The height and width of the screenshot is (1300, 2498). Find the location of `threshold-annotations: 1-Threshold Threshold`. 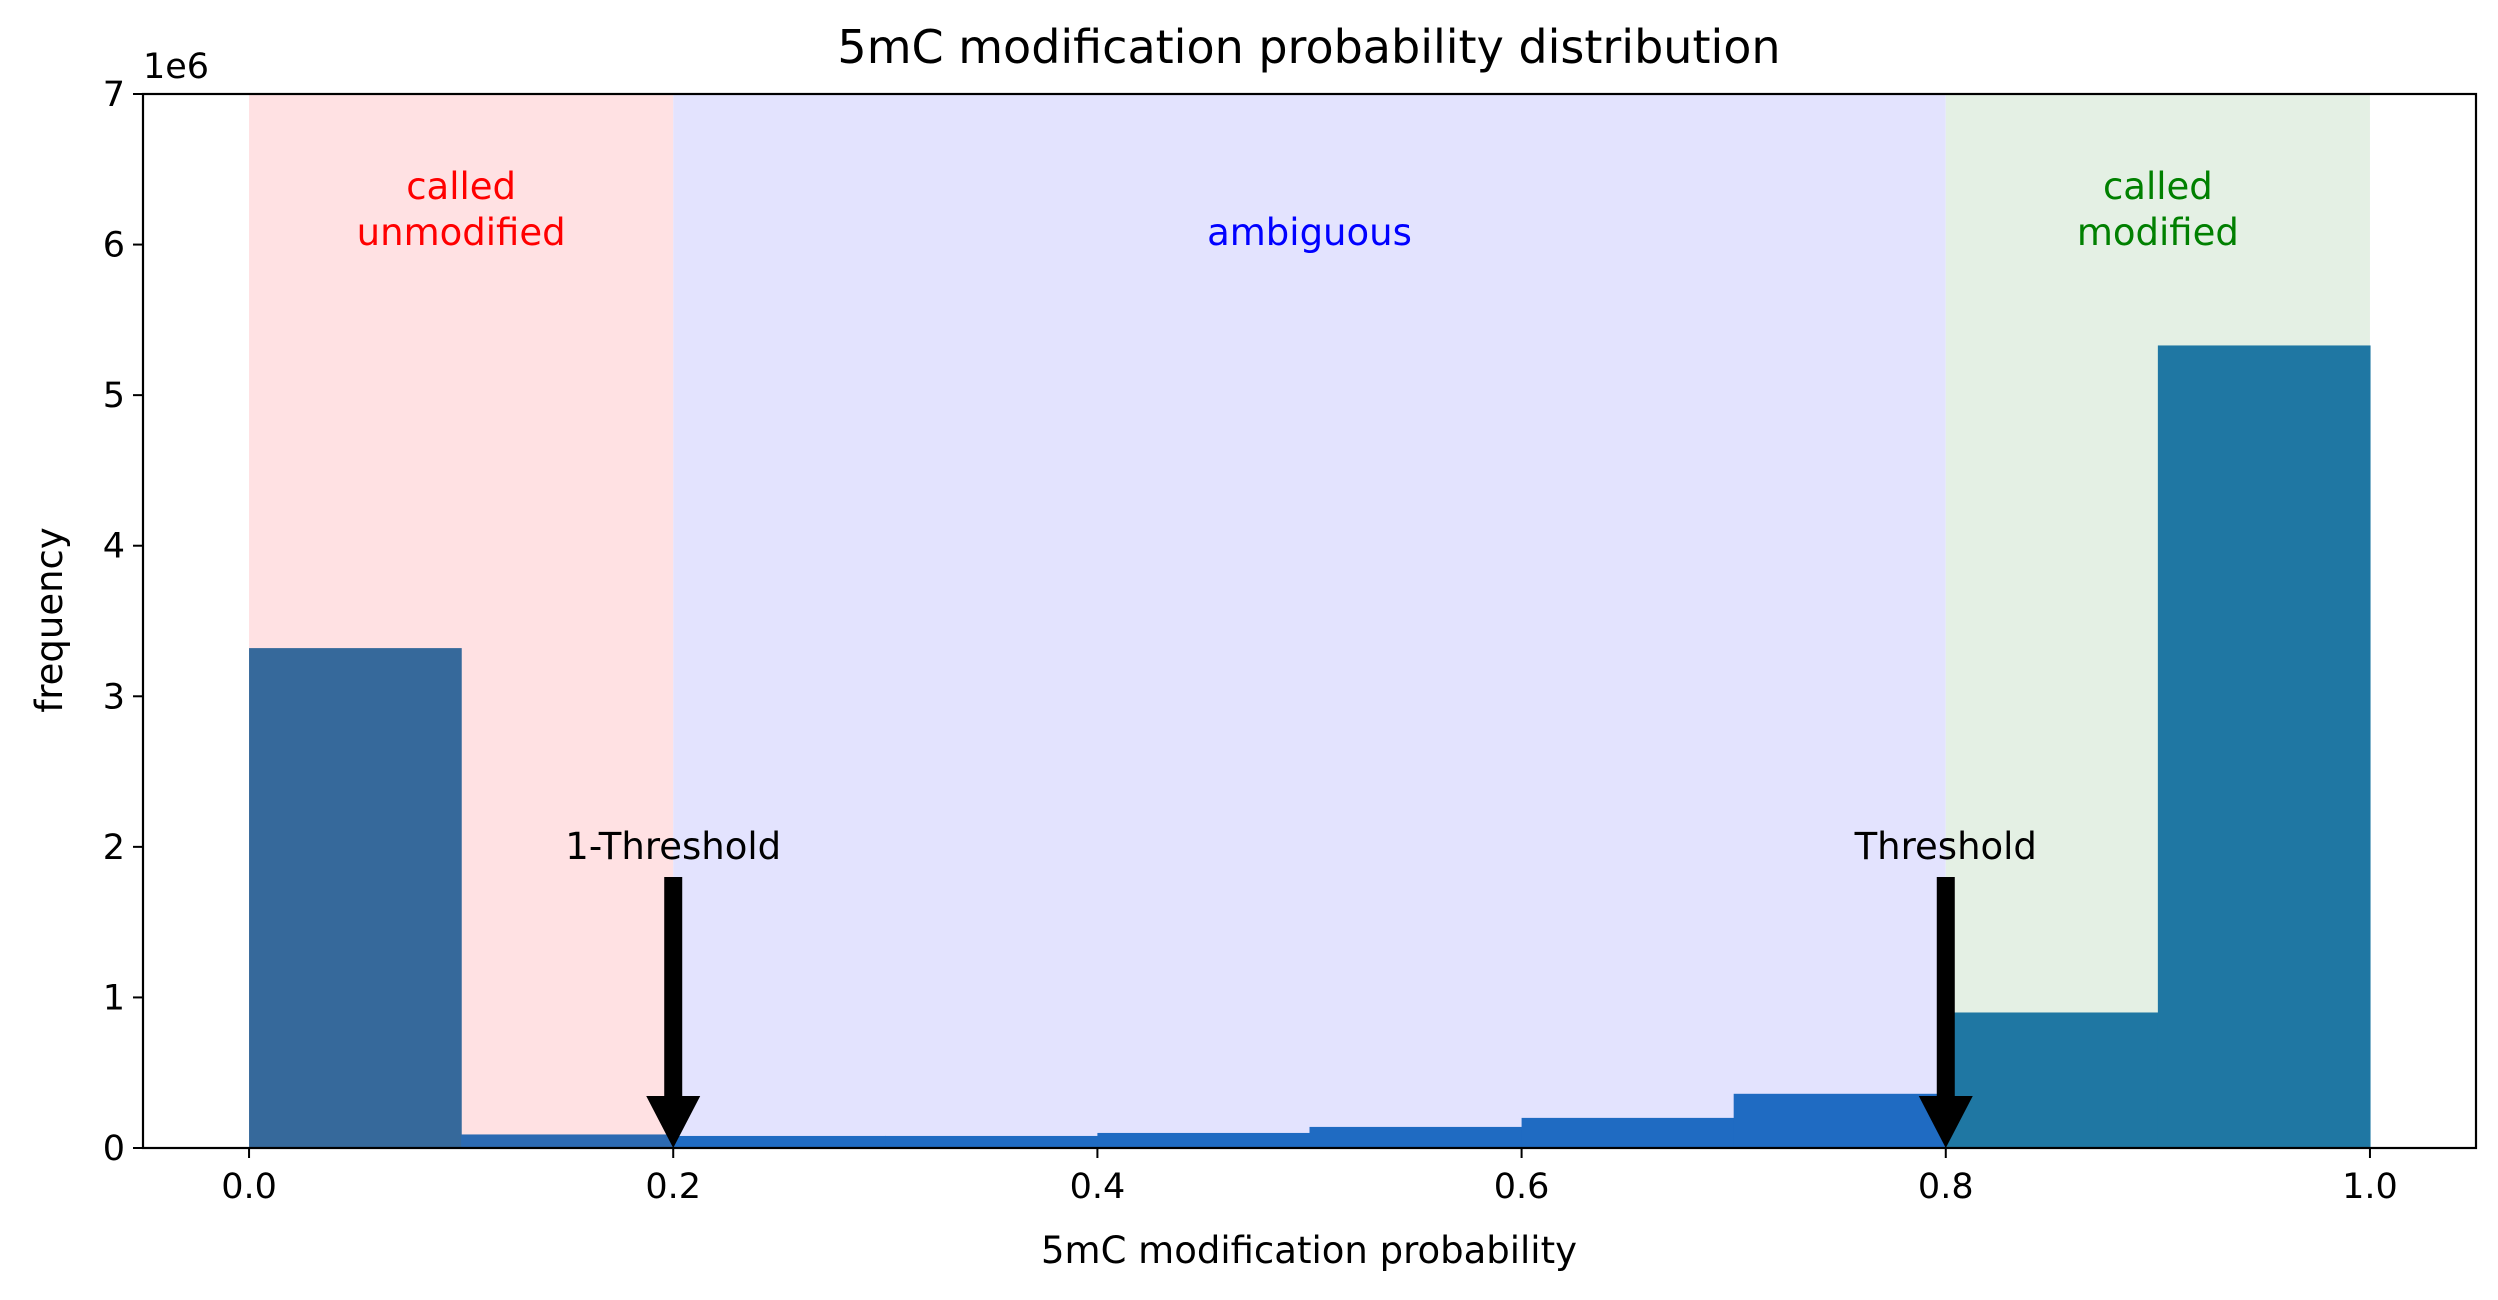

threshold-annotations: 1-Threshold Threshold is located at coordinates (1301, 986).